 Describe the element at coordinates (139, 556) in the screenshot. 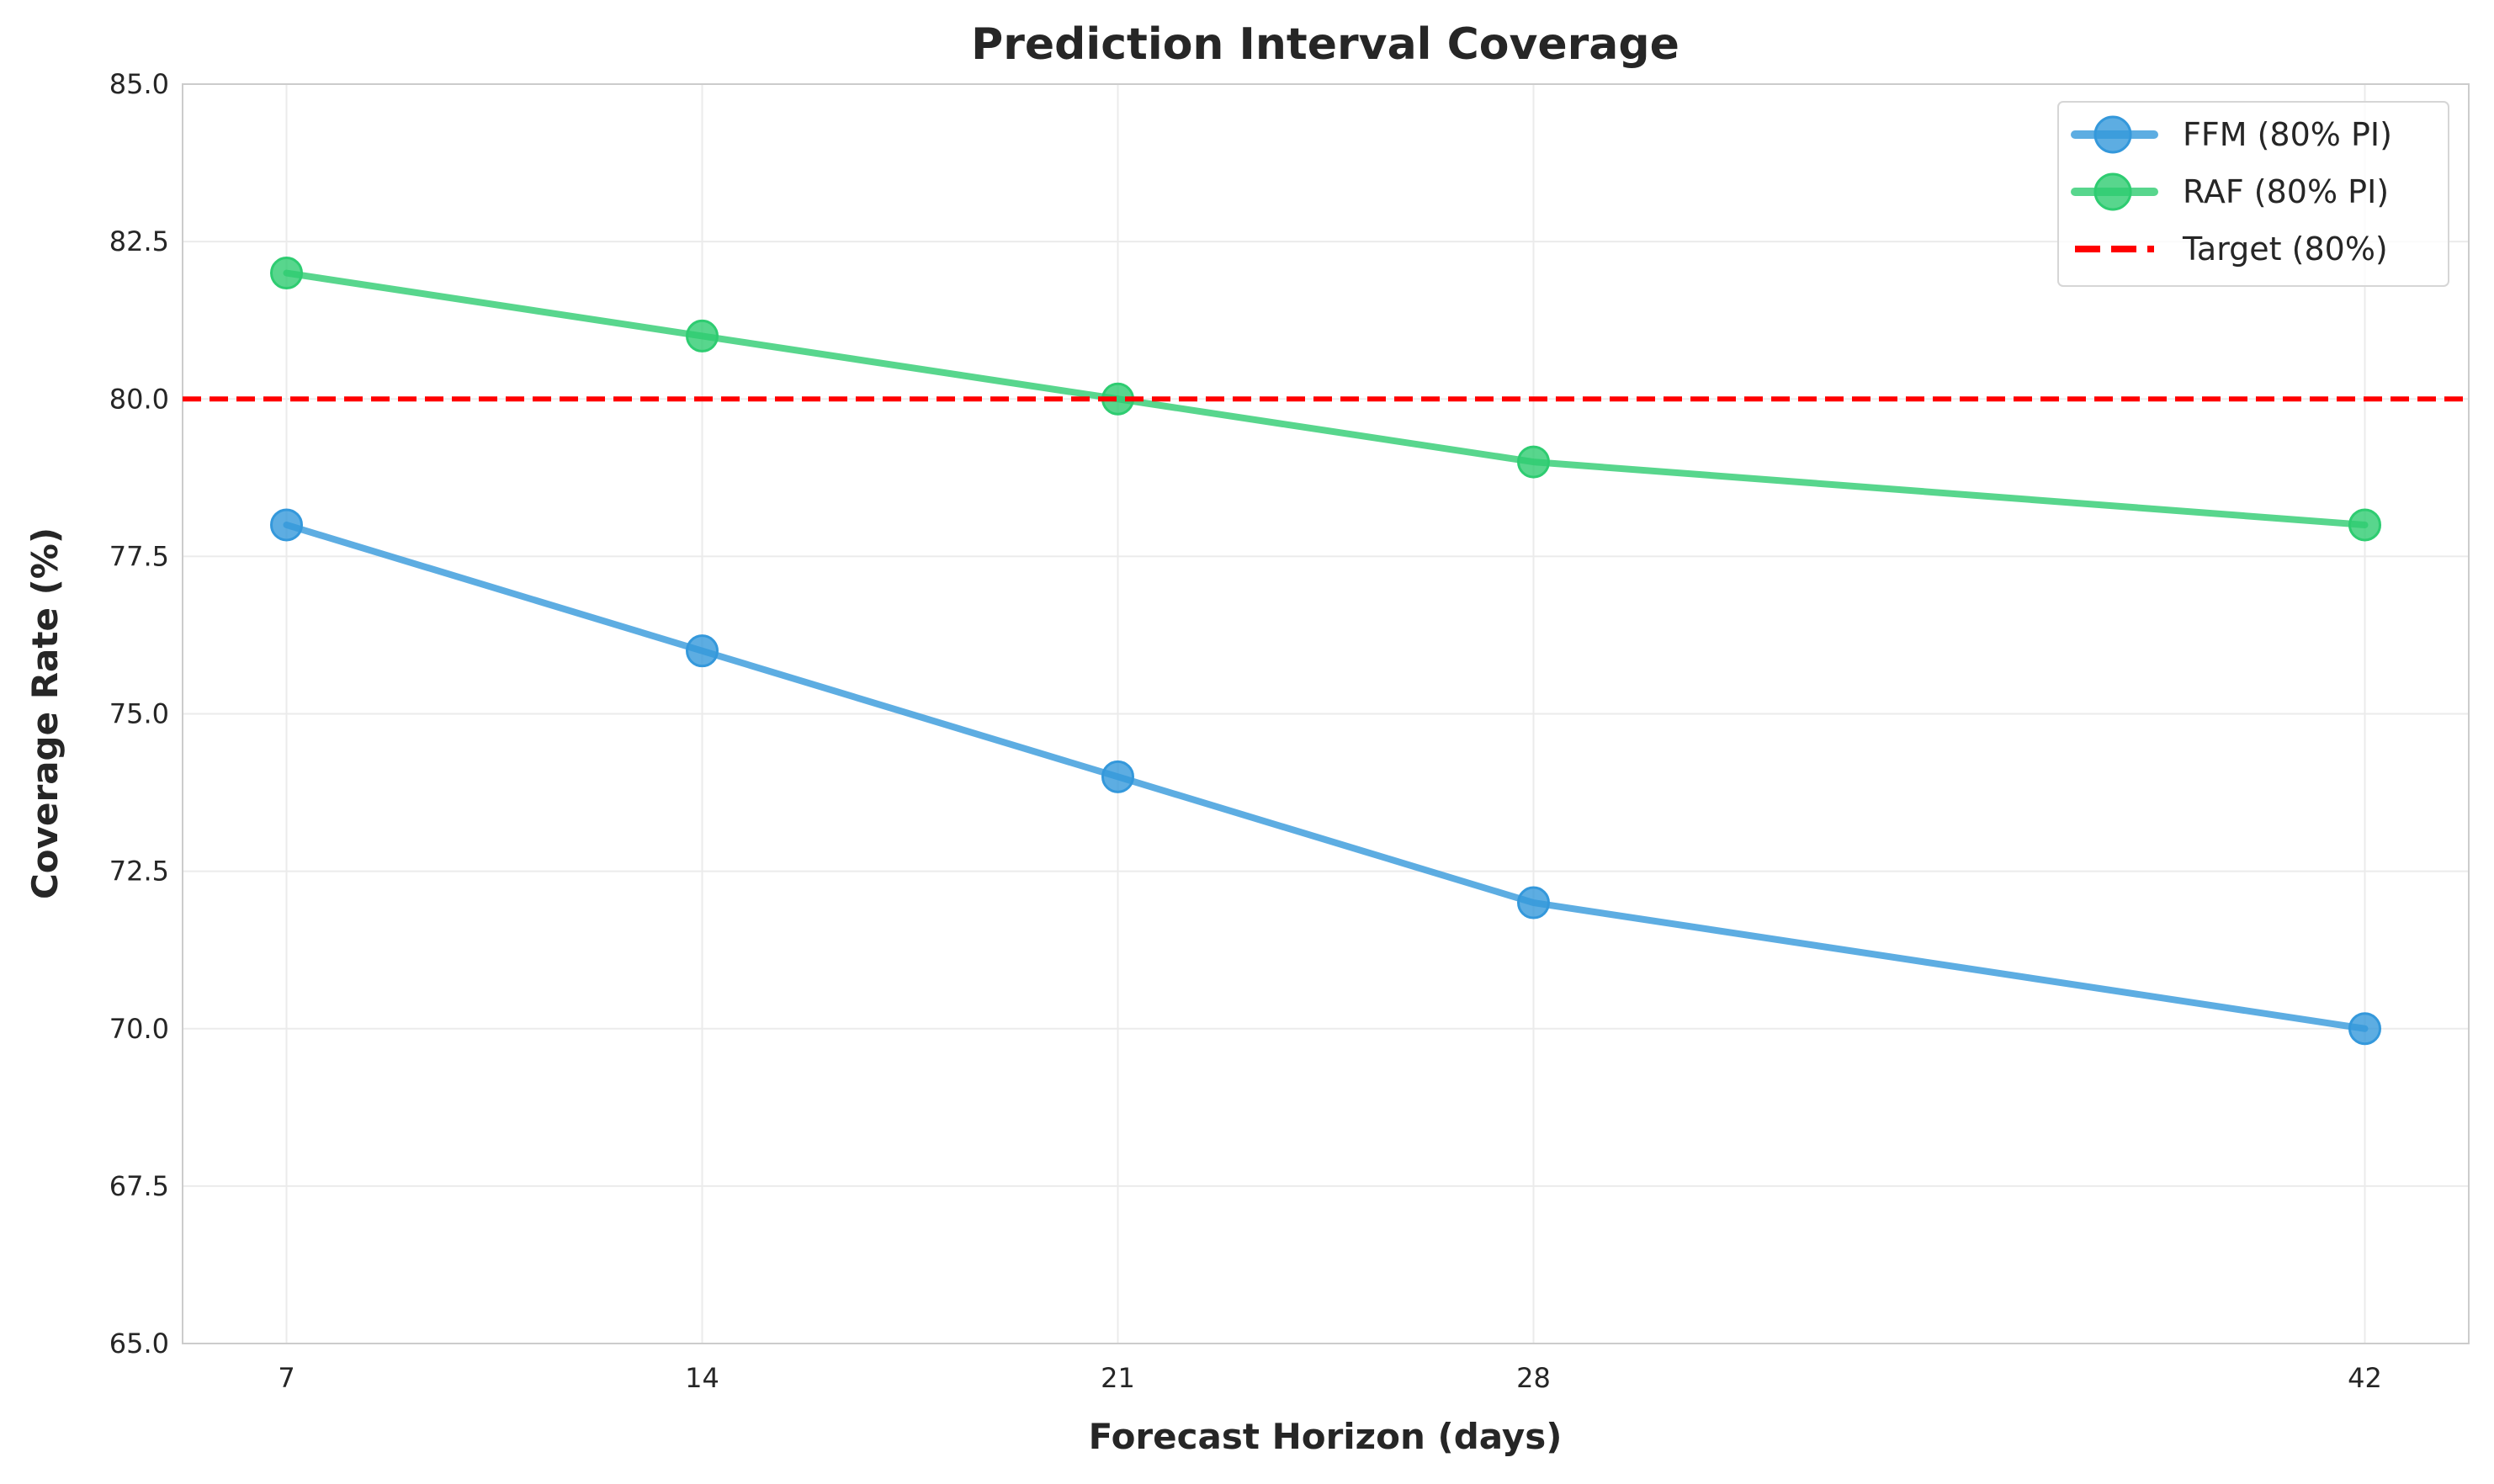

I see `y-tick-label: 77.5` at that location.